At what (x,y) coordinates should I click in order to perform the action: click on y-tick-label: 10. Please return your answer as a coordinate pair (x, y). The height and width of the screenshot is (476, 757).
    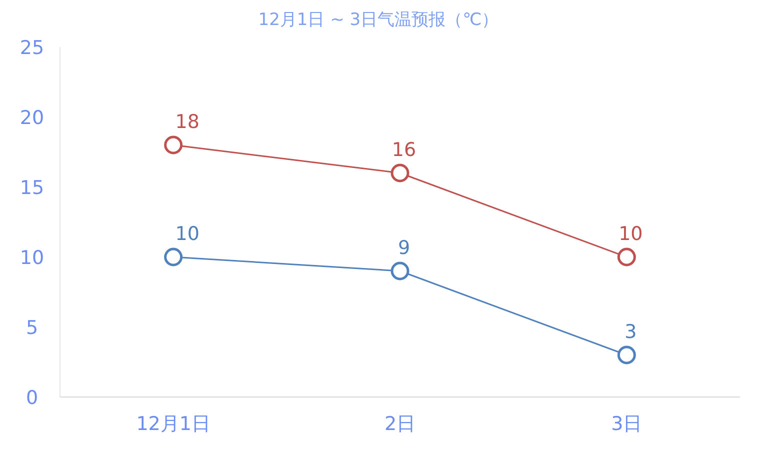
    Looking at the image, I should click on (32, 258).